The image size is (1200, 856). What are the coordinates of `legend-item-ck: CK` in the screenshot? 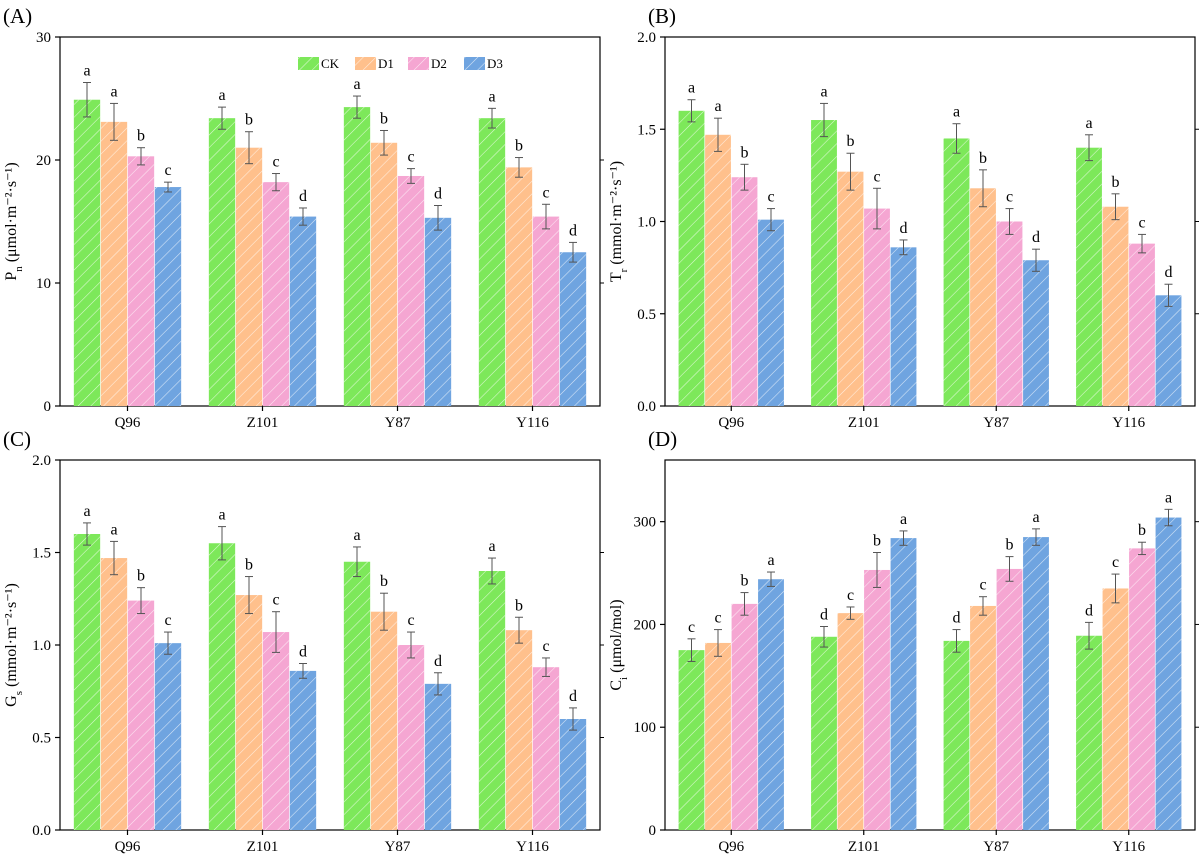 It's located at (319, 63).